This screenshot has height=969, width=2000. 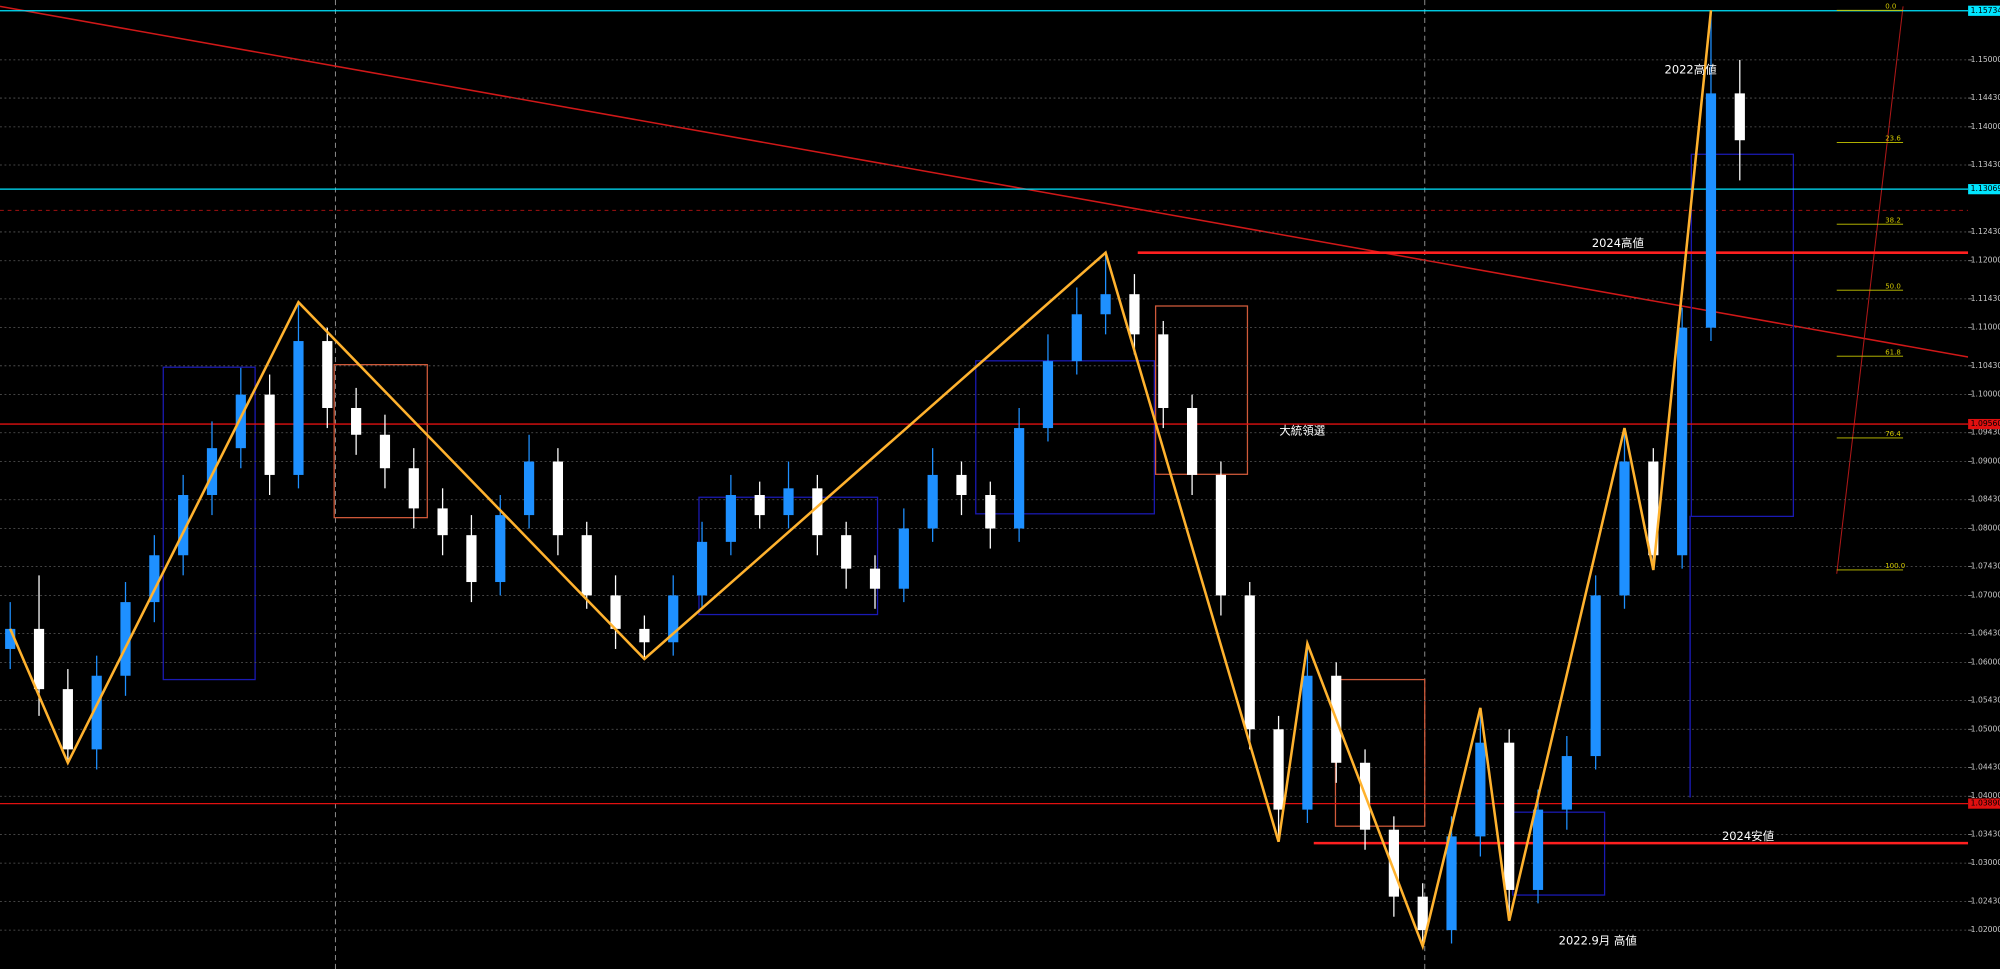 I want to click on y-tick-label: 1.03430, so click(x=1985, y=833).